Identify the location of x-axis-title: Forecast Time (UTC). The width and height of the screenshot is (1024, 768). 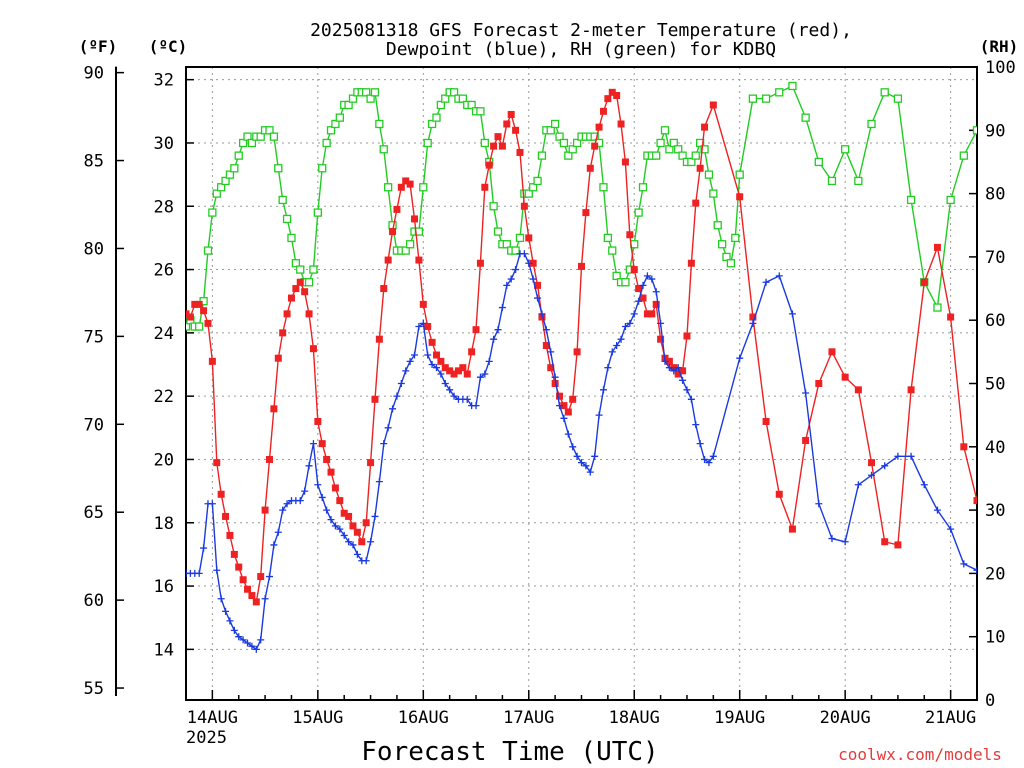
(509, 752).